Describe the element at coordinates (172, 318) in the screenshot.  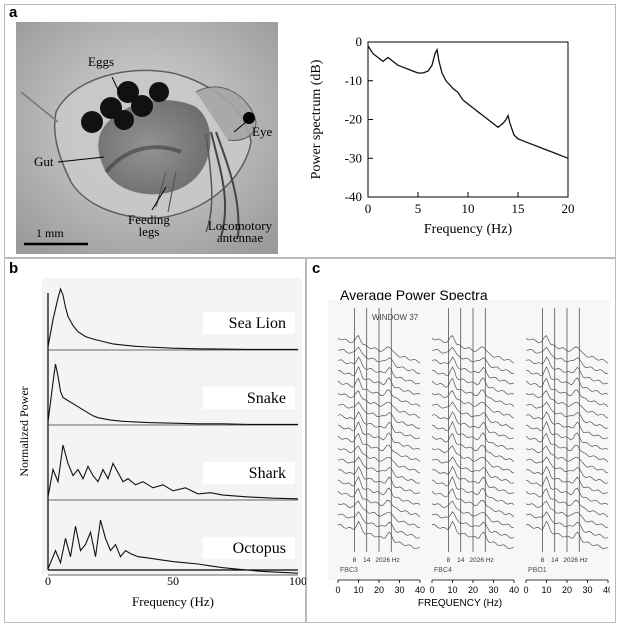
I see `series-line-sea-lion` at that location.